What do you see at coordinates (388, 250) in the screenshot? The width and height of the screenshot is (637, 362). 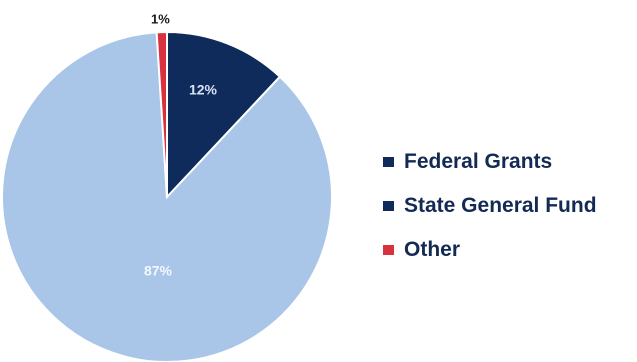 I see `legend-swatch-other` at bounding box center [388, 250].